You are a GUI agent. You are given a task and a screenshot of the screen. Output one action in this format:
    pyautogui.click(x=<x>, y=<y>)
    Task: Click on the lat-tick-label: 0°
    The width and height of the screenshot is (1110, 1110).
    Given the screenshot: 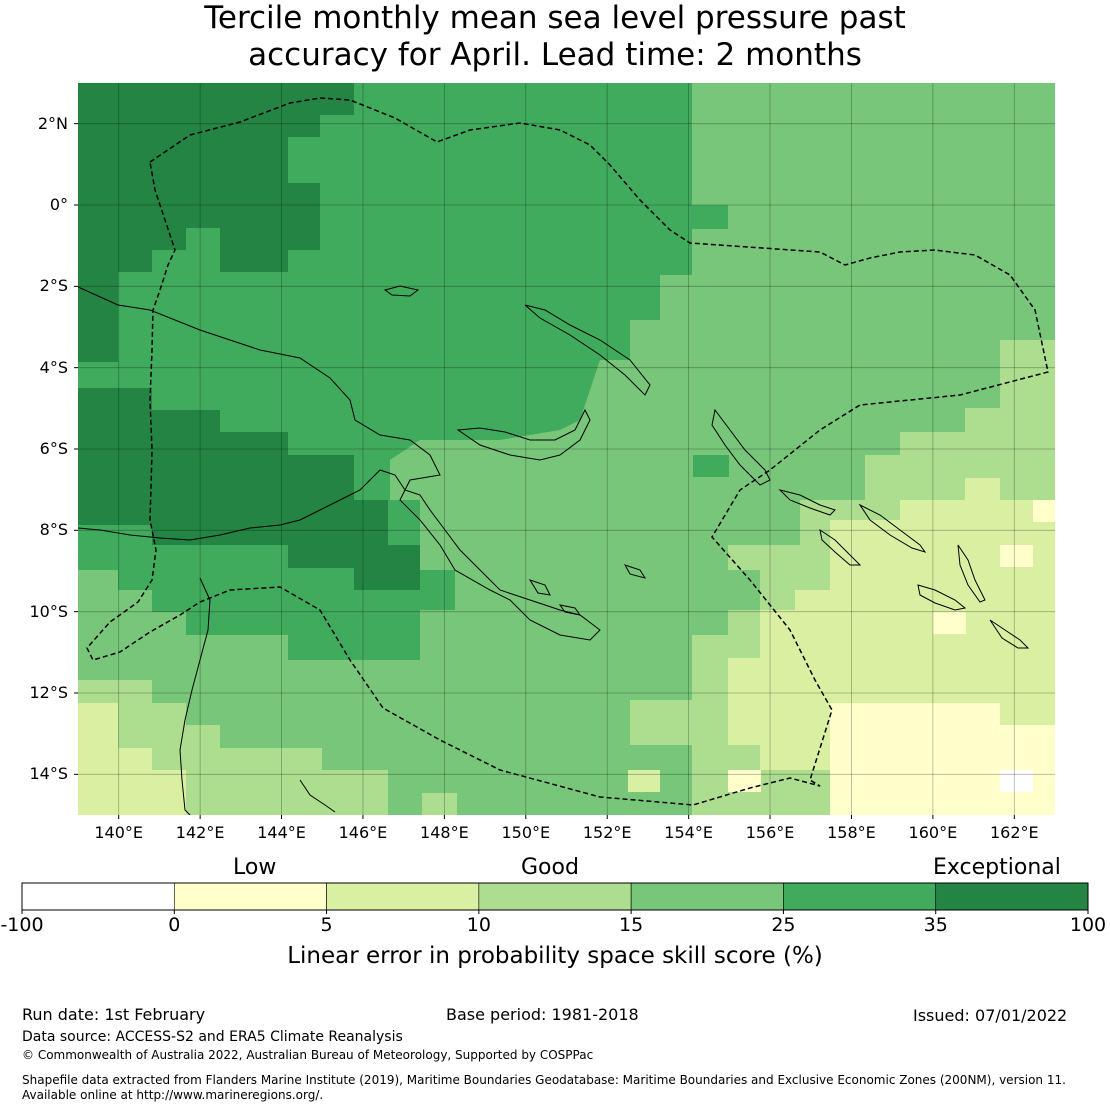 What is the action you would take?
    pyautogui.click(x=58, y=204)
    